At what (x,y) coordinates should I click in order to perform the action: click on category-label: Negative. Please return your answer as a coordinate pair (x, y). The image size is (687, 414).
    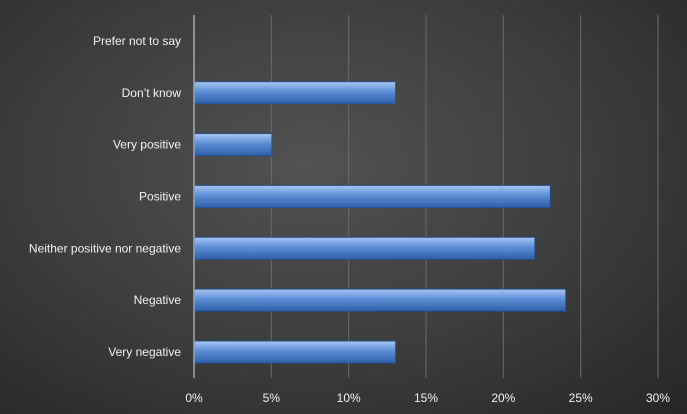
    Looking at the image, I should click on (158, 300).